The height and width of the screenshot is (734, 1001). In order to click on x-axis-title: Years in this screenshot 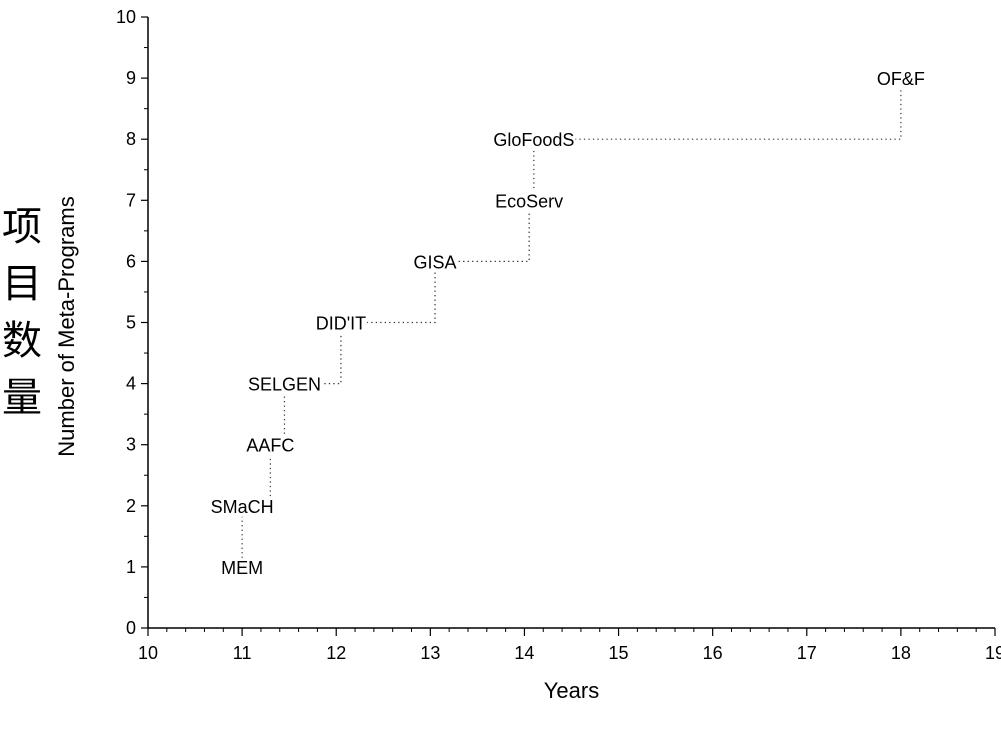, I will do `click(571, 690)`.